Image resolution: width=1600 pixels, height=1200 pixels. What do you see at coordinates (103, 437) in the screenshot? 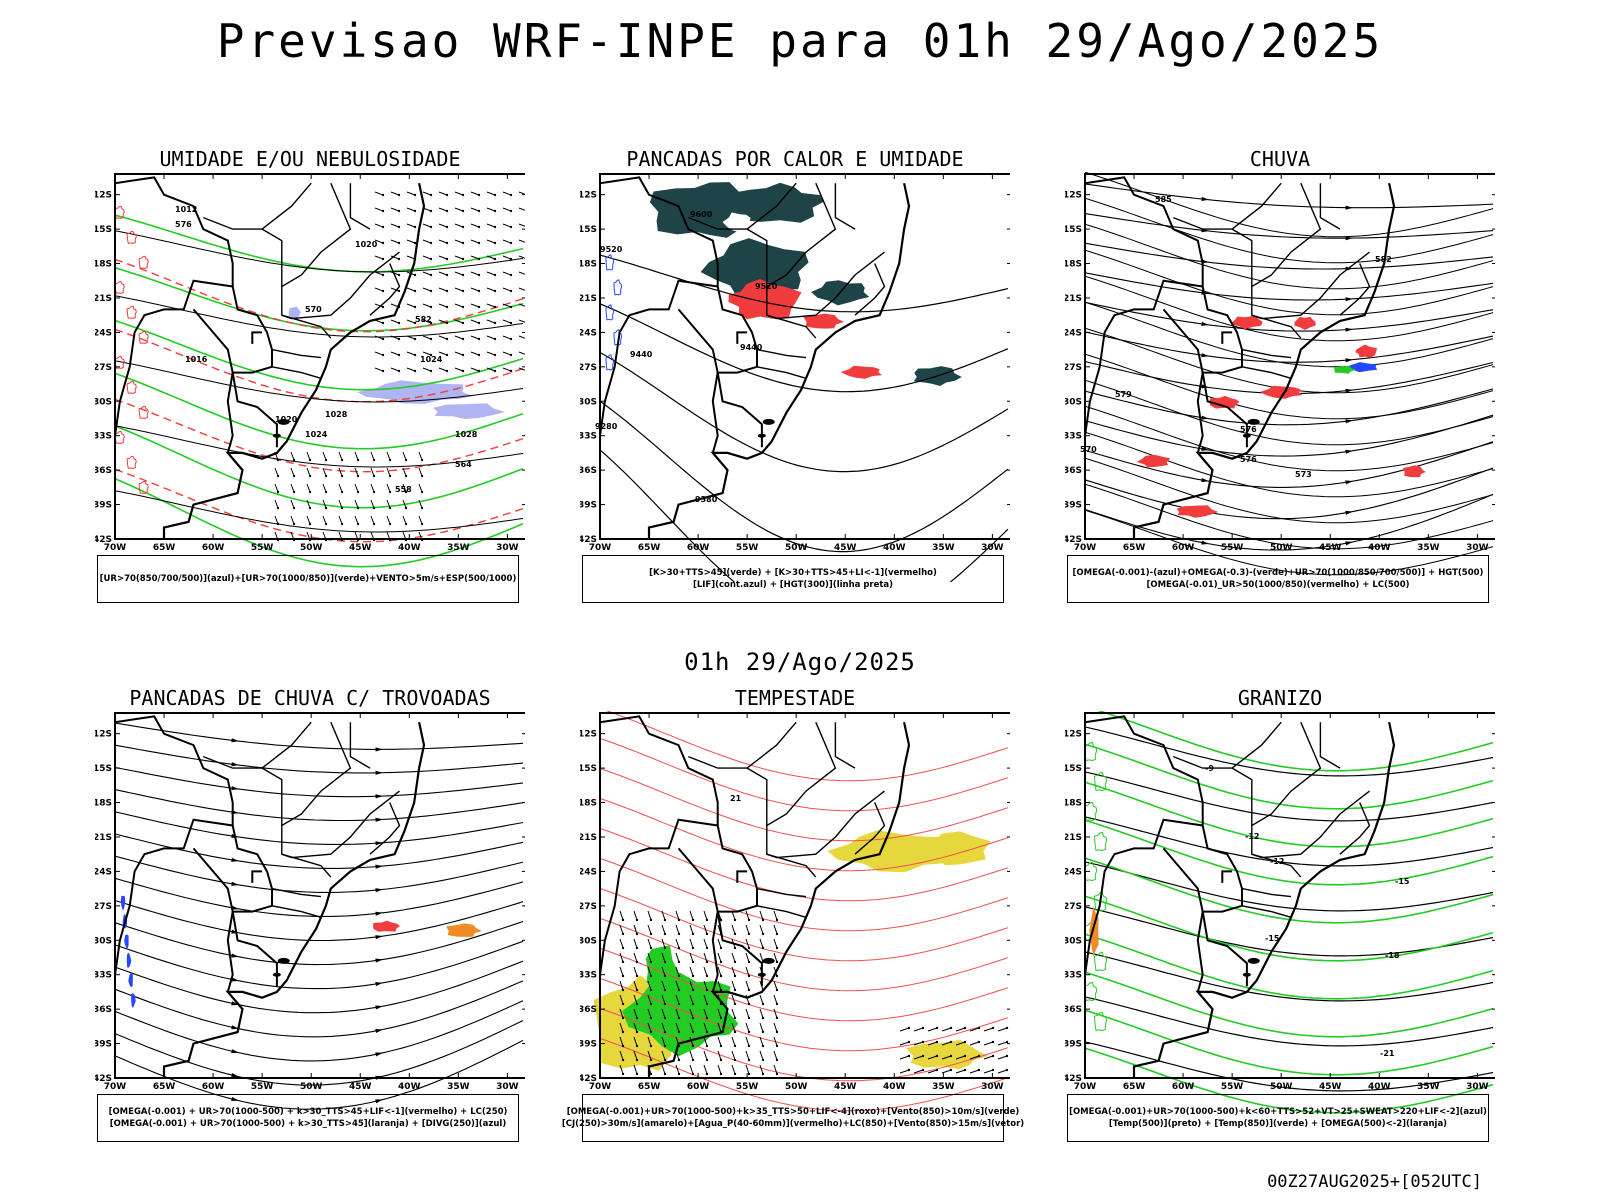
I see `lat-label: 33S` at bounding box center [103, 437].